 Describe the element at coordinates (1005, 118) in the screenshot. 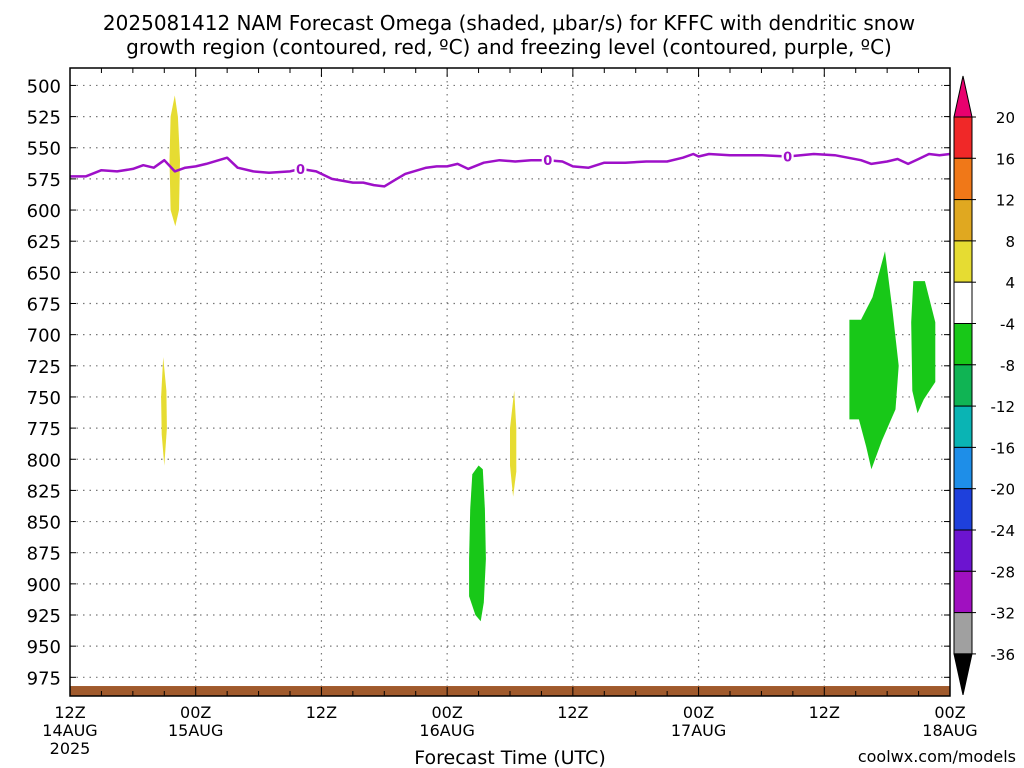

I see `colorbar-label: 20` at that location.